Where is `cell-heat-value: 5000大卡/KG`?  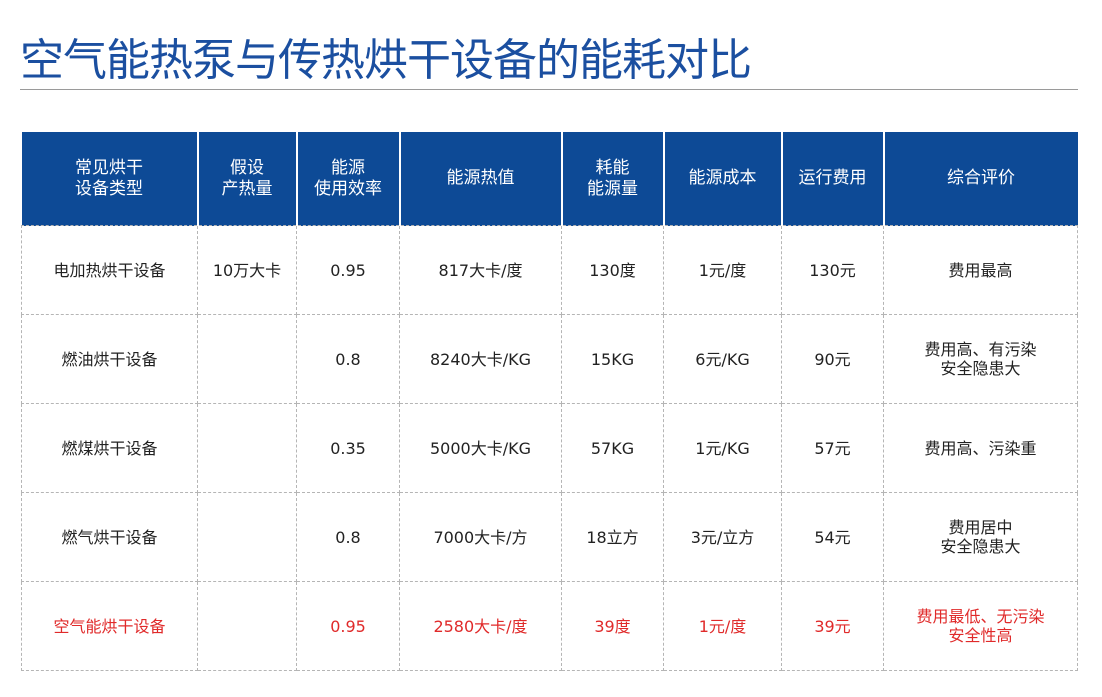 cell-heat-value: 5000大卡/KG is located at coordinates (480, 448).